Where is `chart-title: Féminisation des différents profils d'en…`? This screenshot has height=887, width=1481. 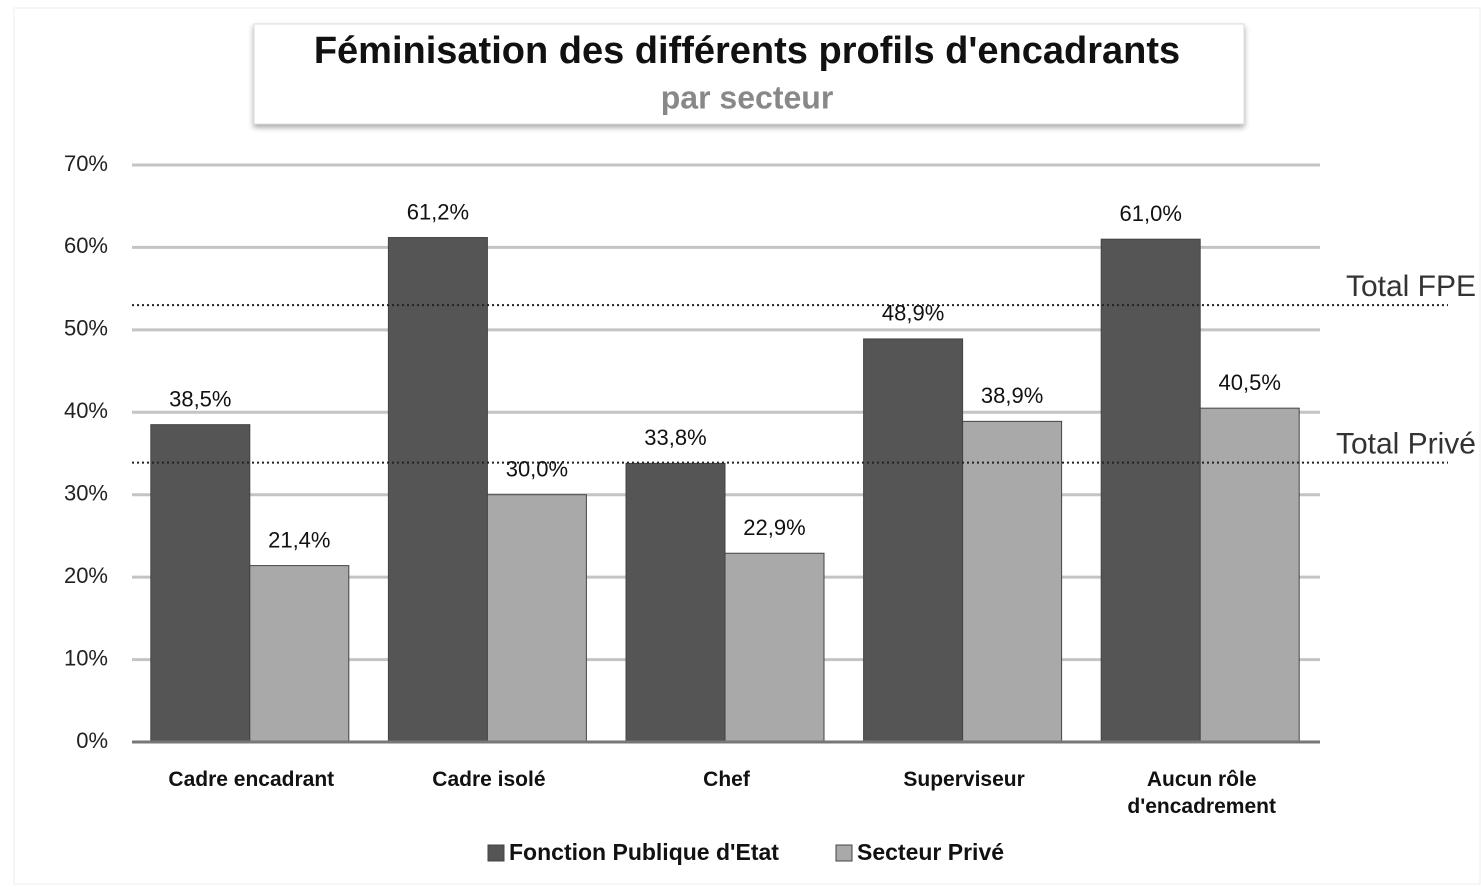 chart-title: Féminisation des différents profils d'en… is located at coordinates (747, 51).